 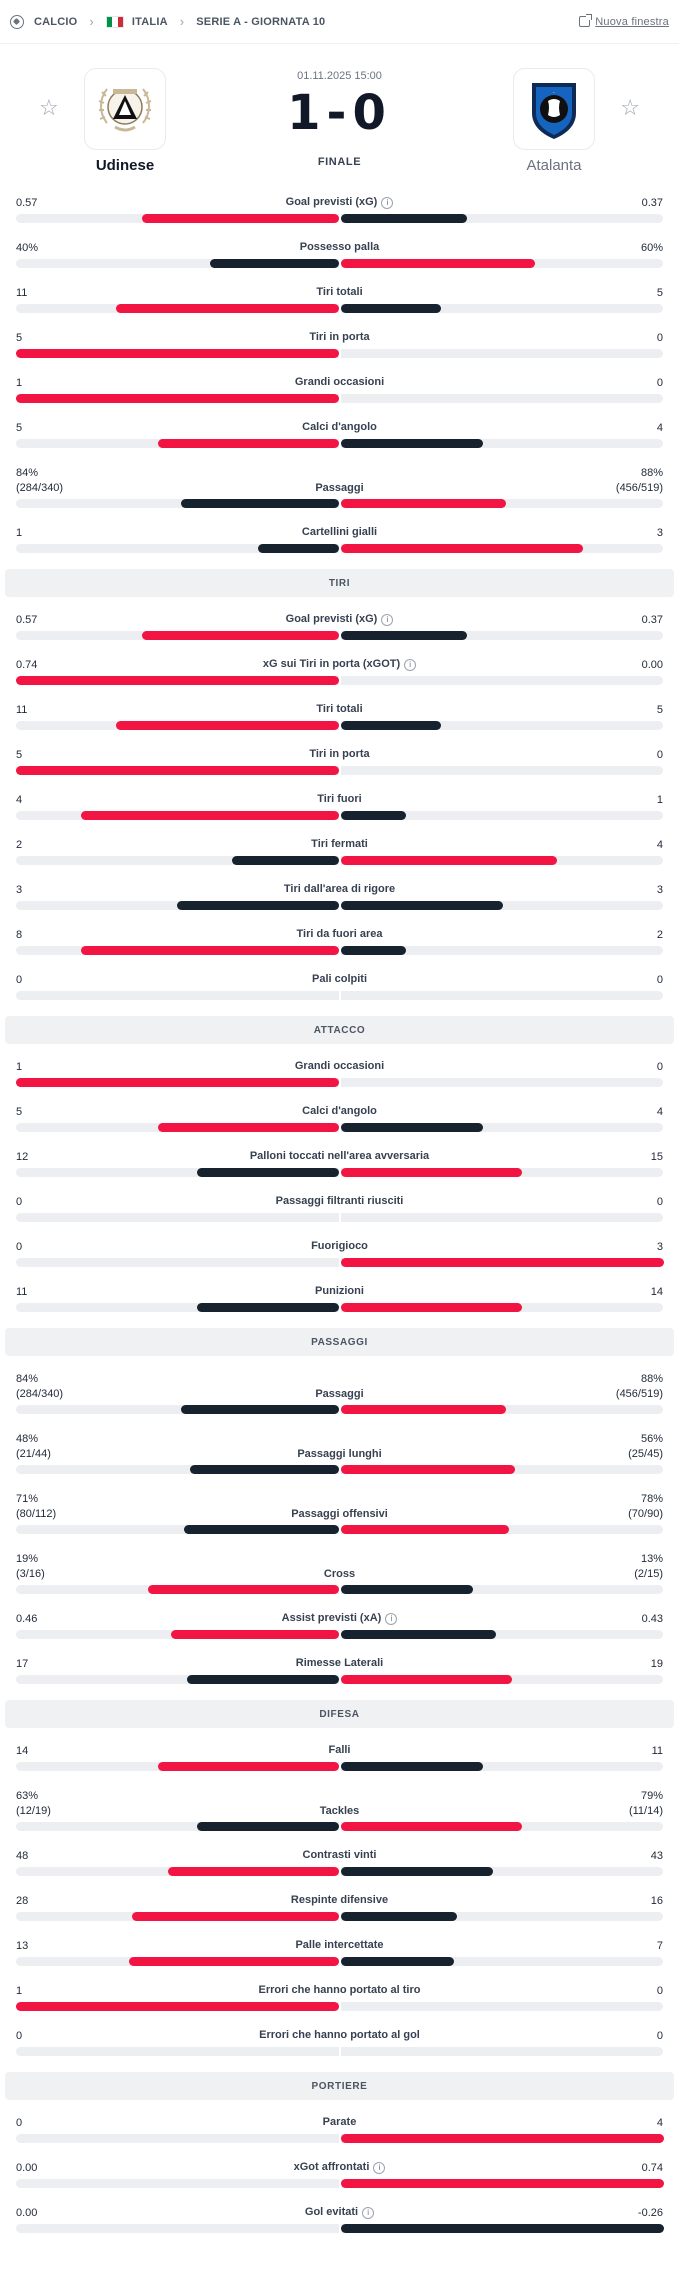 What do you see at coordinates (40, 488) in the screenshot?
I see `home-value-detail: (284/340)` at bounding box center [40, 488].